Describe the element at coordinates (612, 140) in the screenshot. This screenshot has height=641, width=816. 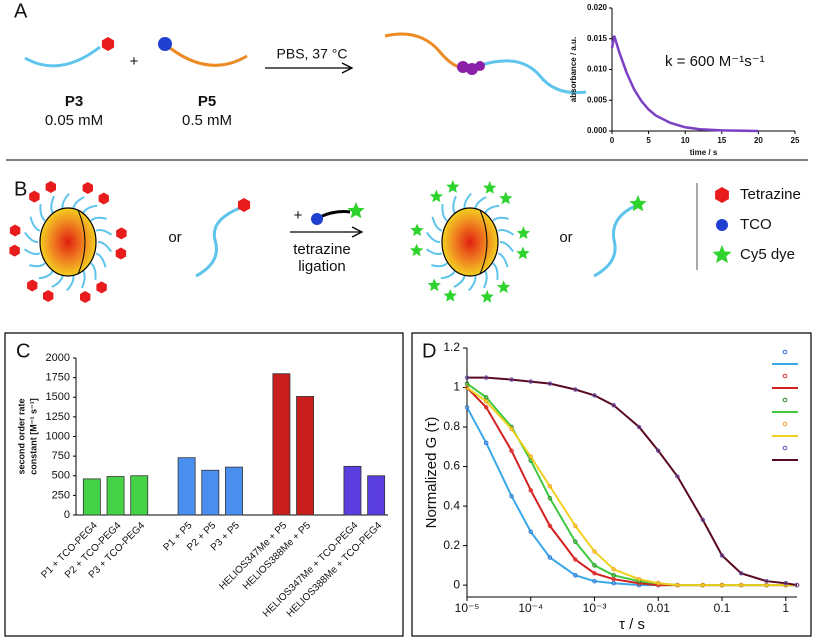
I see `x-tick-label: 0` at that location.